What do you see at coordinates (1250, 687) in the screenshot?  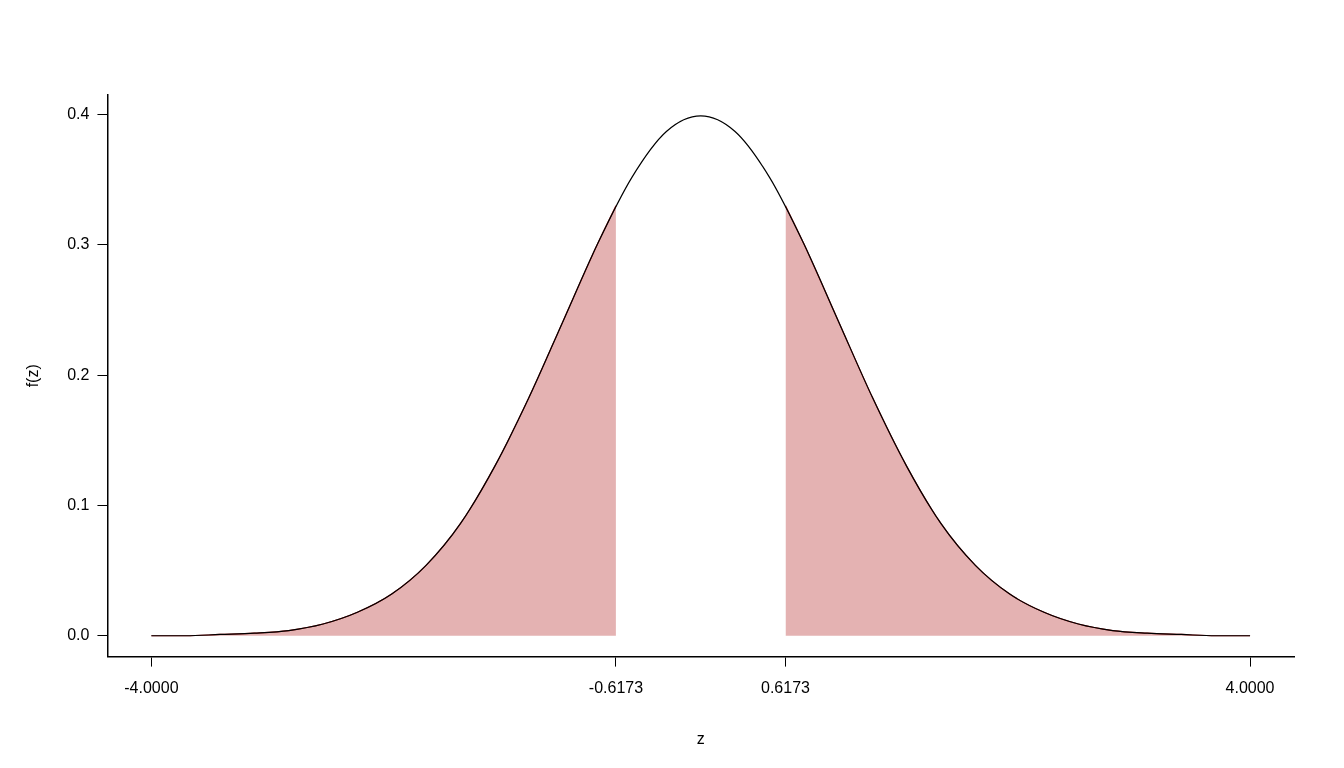 I see `x-tick-label: 4.0000` at bounding box center [1250, 687].